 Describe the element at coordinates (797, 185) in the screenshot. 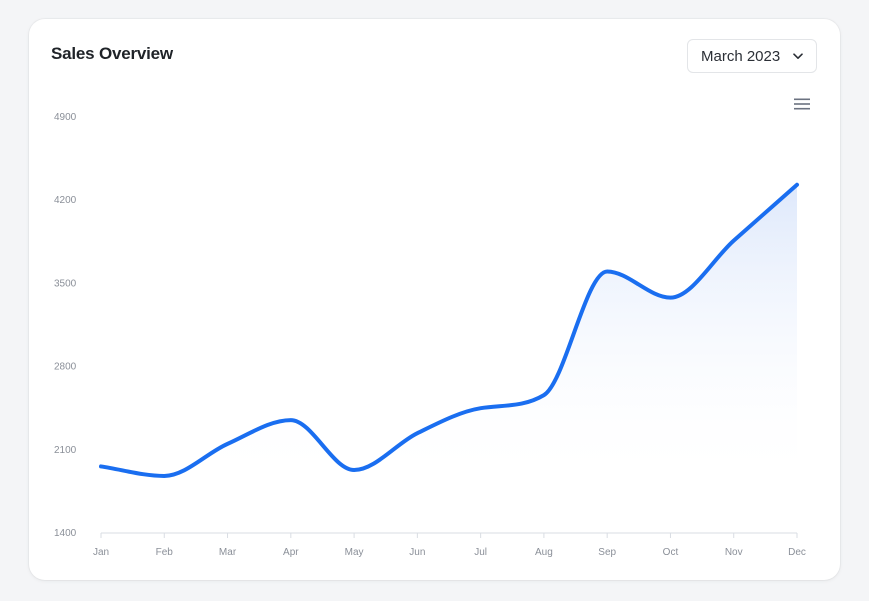

I see `data-point-dec` at that location.